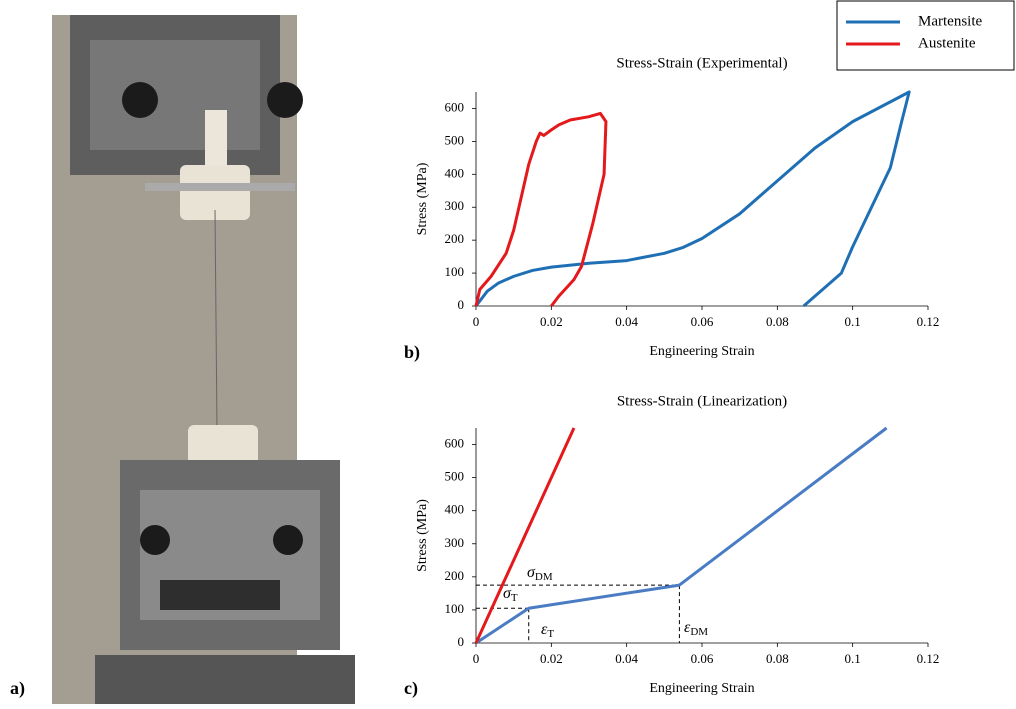  What do you see at coordinates (412, 352) in the screenshot?
I see `panel-label: b)` at bounding box center [412, 352].